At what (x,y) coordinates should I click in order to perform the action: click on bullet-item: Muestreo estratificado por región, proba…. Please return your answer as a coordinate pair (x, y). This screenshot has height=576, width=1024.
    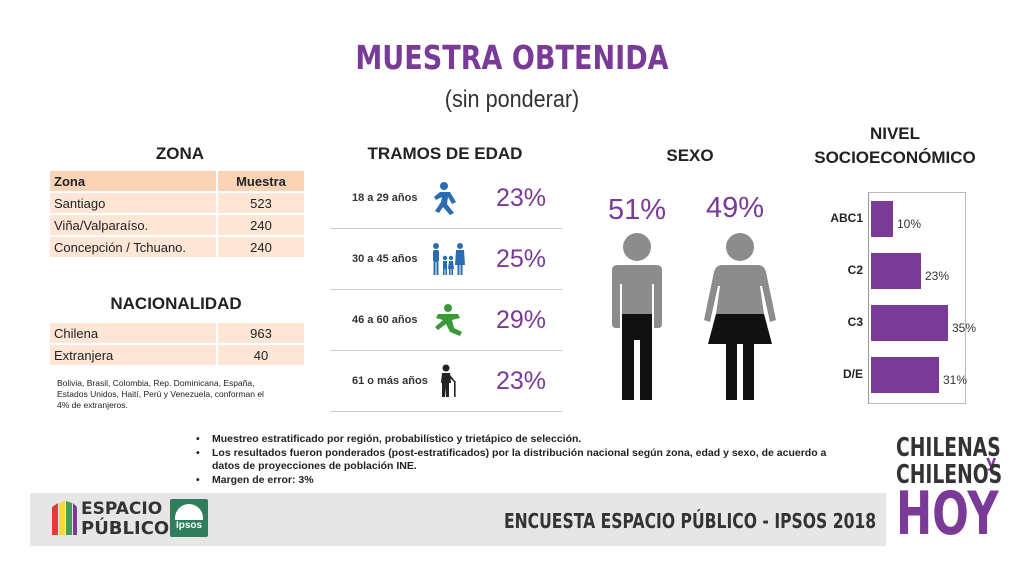
    Looking at the image, I should click on (516, 440).